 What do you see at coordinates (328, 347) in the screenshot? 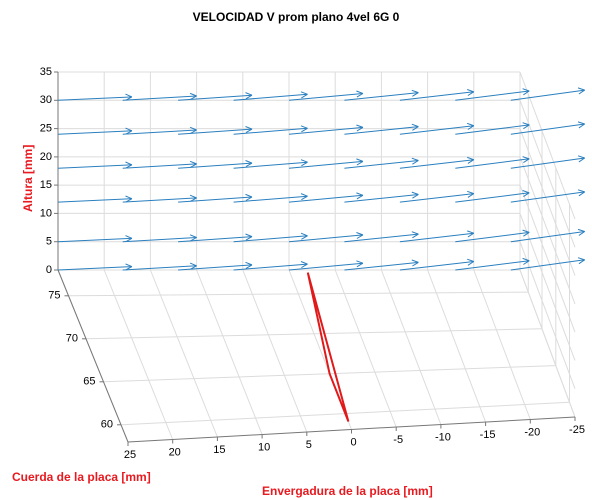
I see `plate-layer` at bounding box center [328, 347].